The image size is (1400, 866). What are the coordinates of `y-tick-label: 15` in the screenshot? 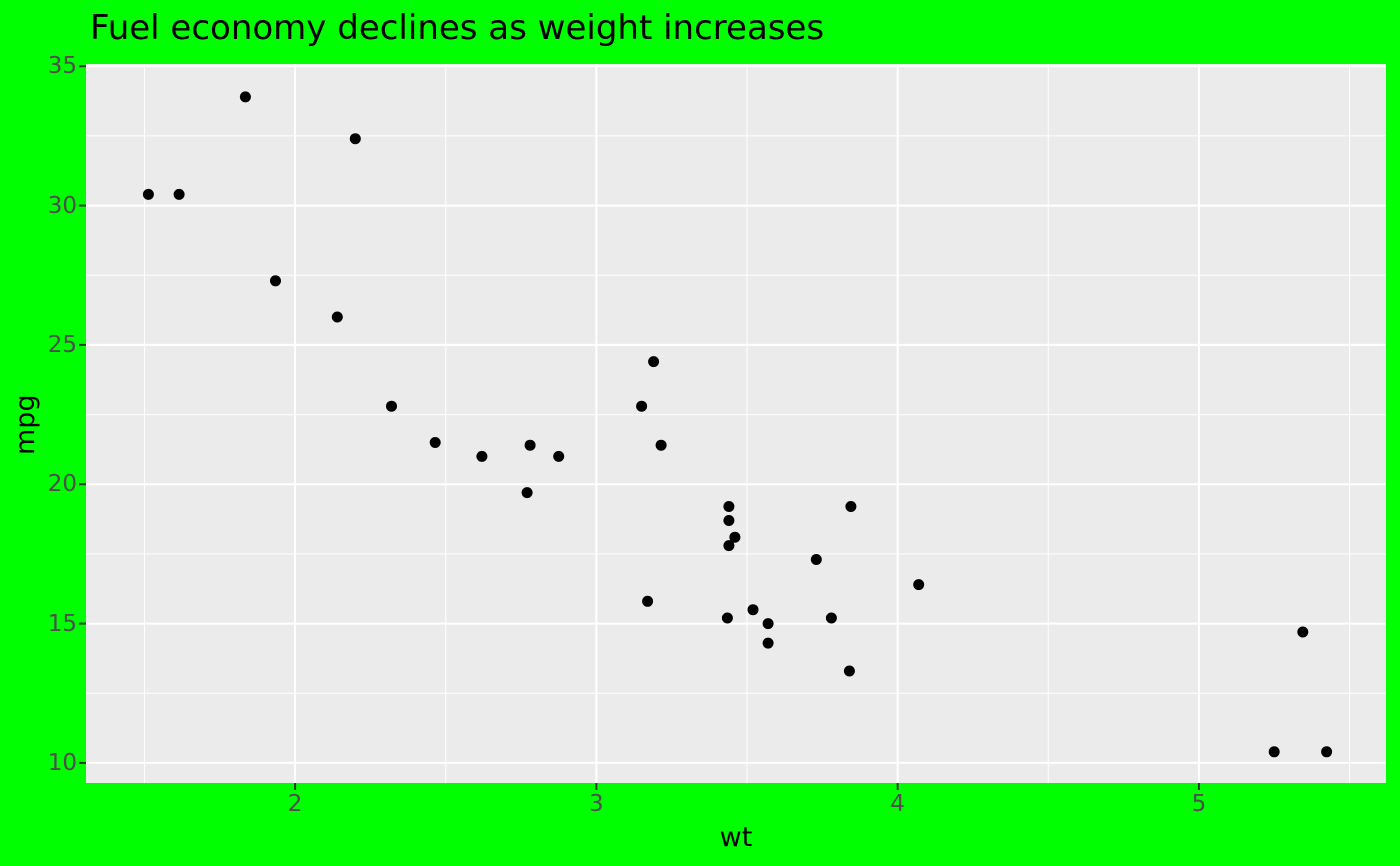 It's located at (62, 623).